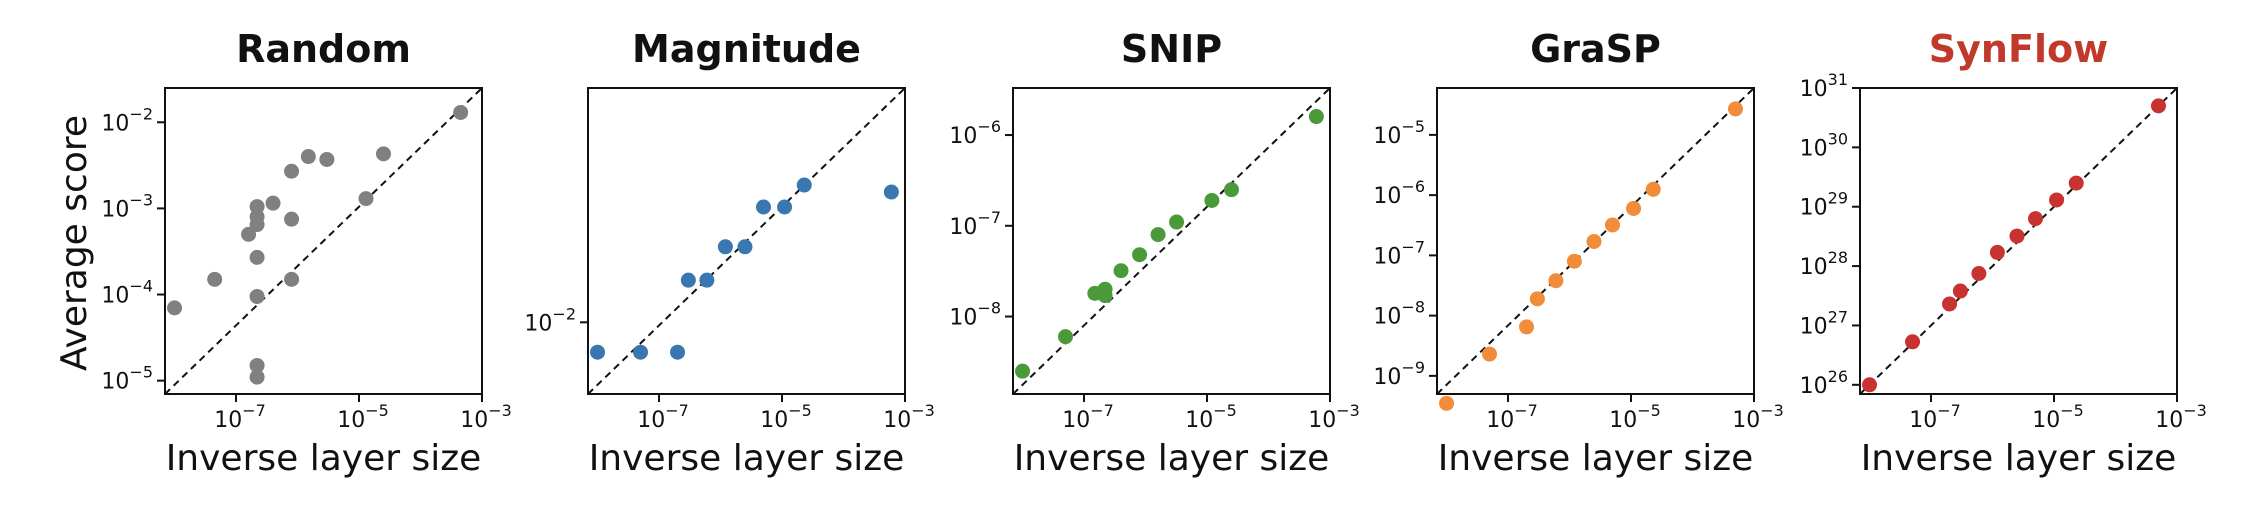 This screenshot has width=2246, height=519. Describe the element at coordinates (2014, 245) in the screenshot. I see `points-synflow` at that location.